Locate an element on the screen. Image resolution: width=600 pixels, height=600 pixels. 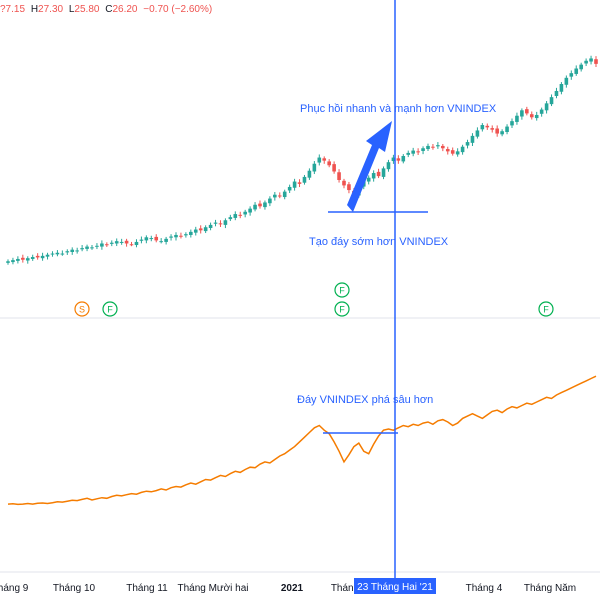
crosshair-date-box is located at coordinates (395, 586).